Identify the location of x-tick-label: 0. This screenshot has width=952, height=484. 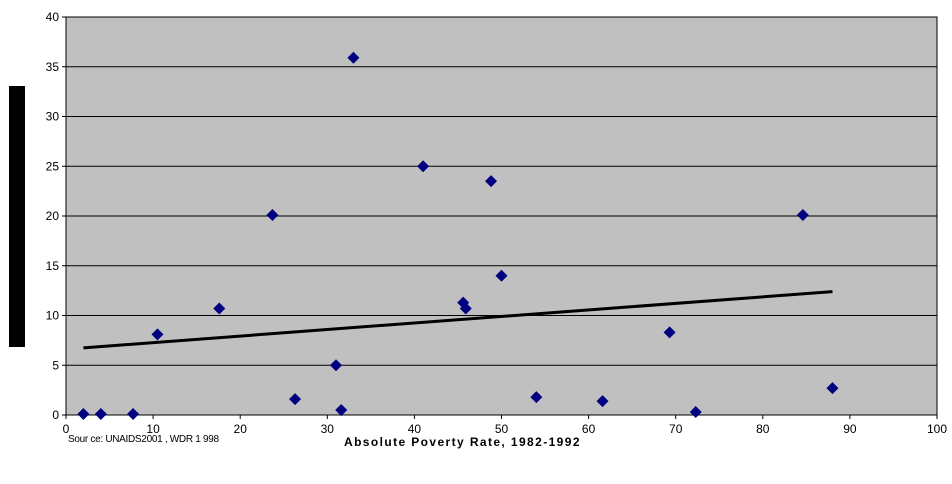
(66, 429).